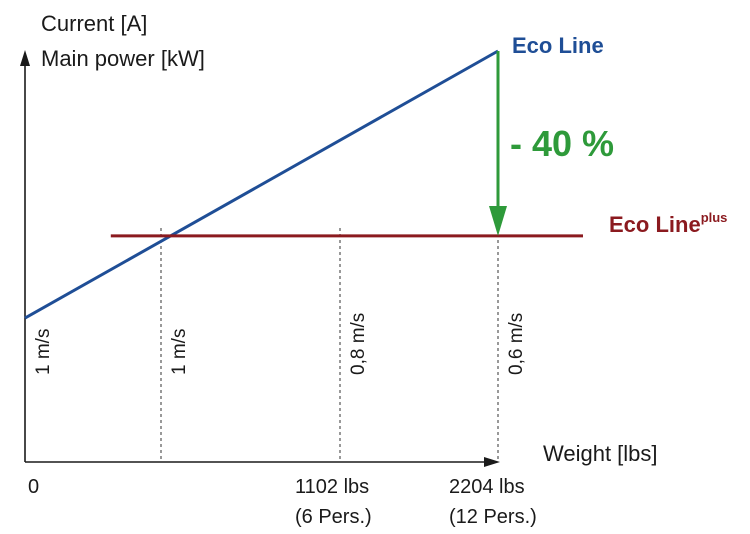 This screenshot has height=534, width=750. Describe the element at coordinates (655, 224) in the screenshot. I see `series-label-eco-line-plus-main: Eco Line` at that location.